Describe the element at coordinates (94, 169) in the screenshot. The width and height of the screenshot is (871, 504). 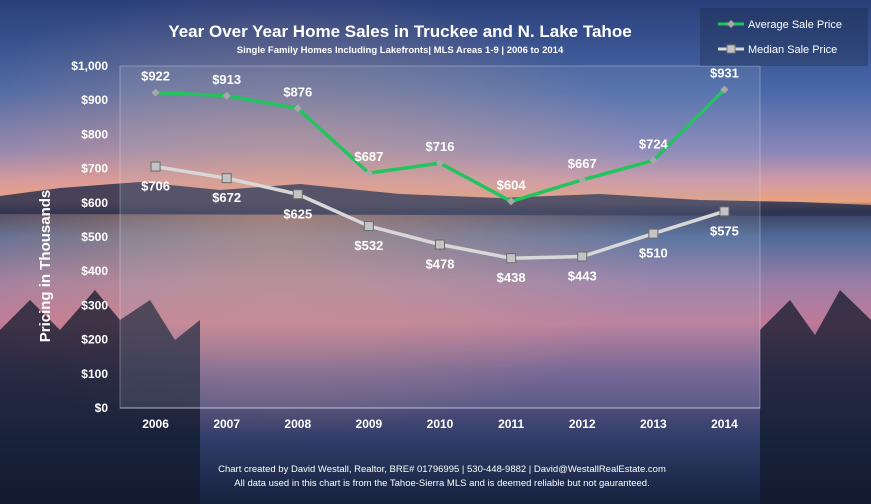
I see `y-tick-label: $700` at that location.